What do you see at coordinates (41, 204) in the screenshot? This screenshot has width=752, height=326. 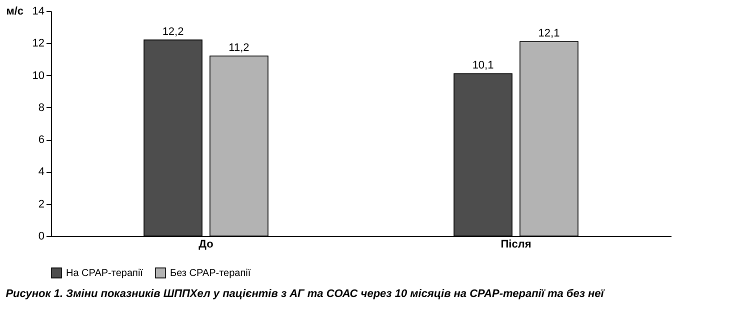 I see `y-tick-label: 2` at bounding box center [41, 204].